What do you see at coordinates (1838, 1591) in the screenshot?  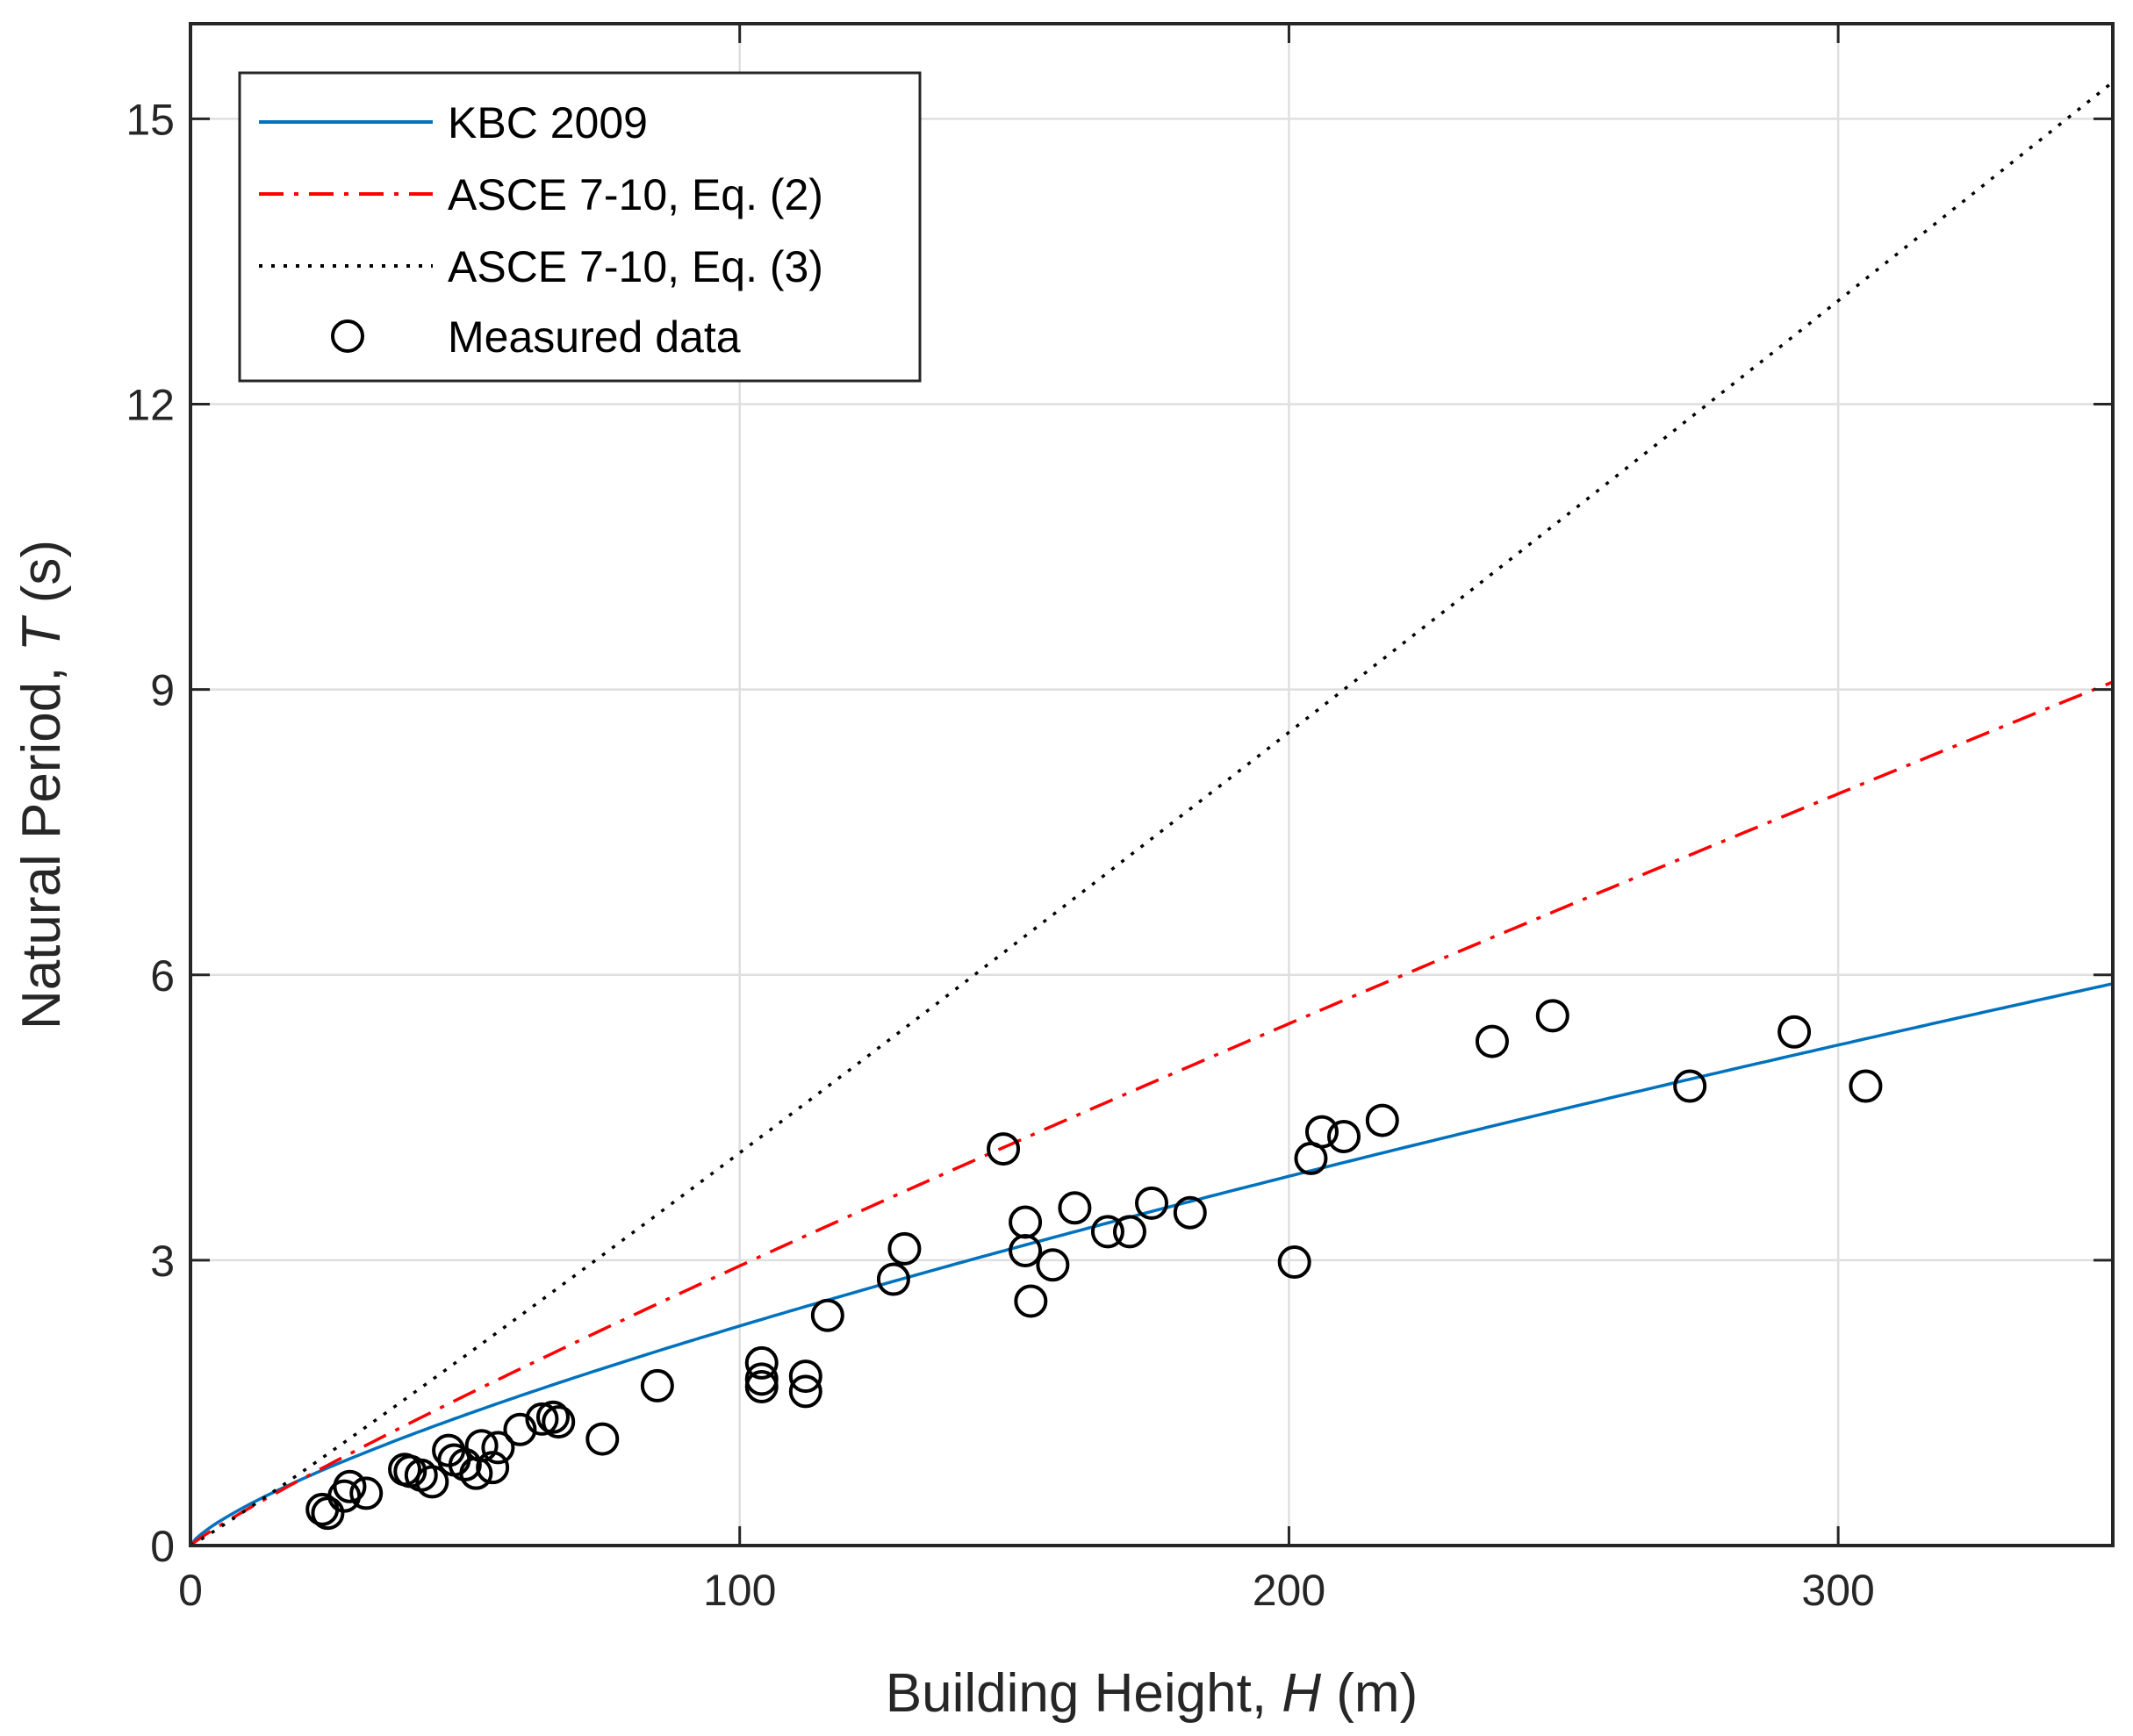 I see `x-tick-label: 300` at bounding box center [1838, 1591].